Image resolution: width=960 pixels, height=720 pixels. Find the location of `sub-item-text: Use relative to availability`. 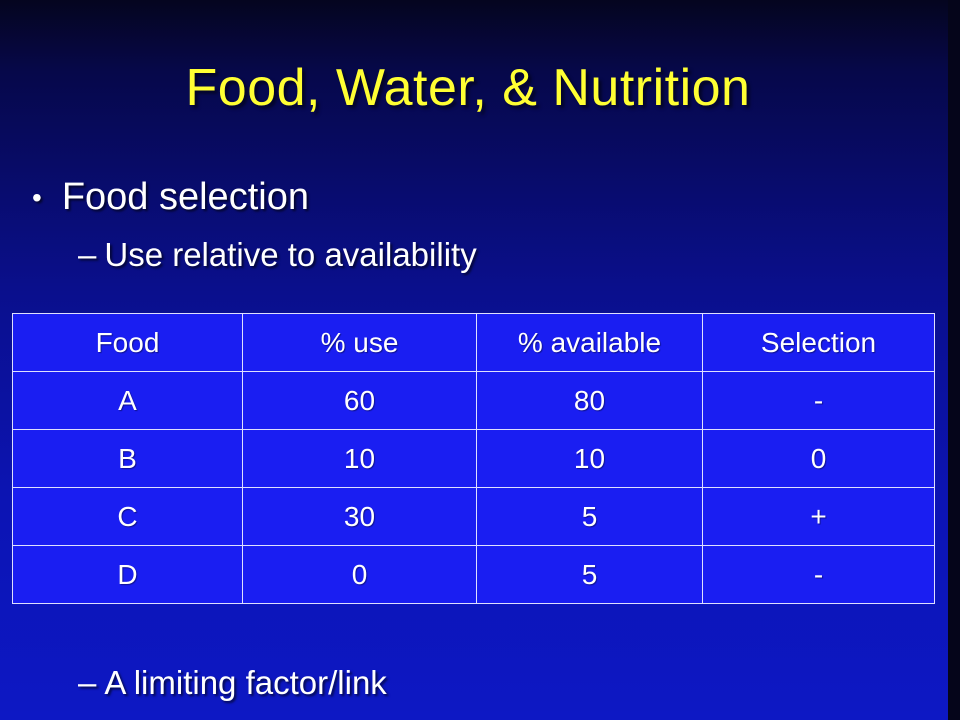

sub-item-text: Use relative to availability is located at coordinates (290, 254).